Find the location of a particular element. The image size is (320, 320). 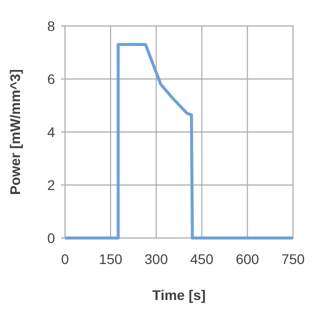

x-tick-label: 0 is located at coordinates (65, 259).